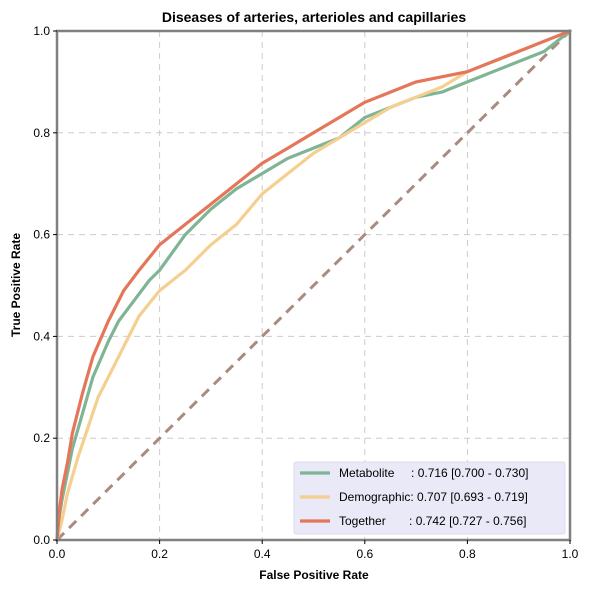  What do you see at coordinates (314, 575) in the screenshot?
I see `x-axis-label: False Positive Rate` at bounding box center [314, 575].